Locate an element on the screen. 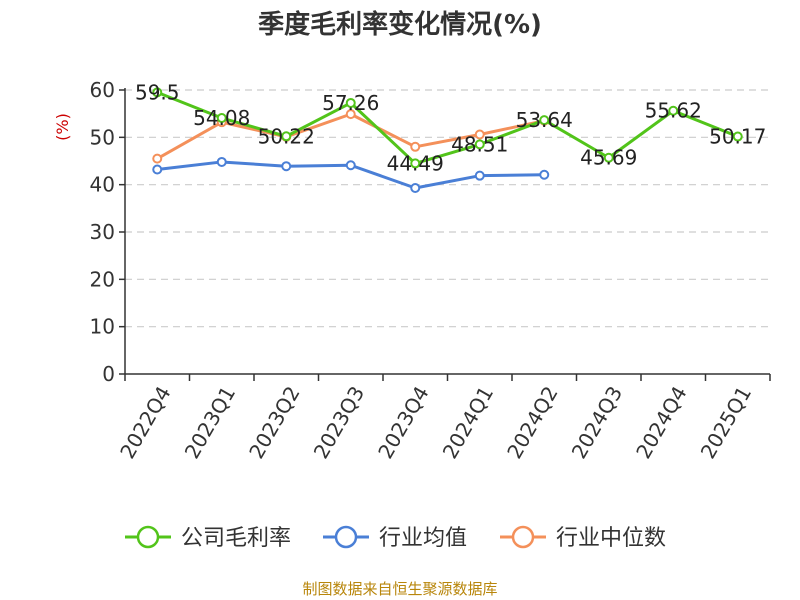 The width and height of the screenshot is (800, 600). chart-title: 季度毛利率变化情况(%) is located at coordinates (400, 24).